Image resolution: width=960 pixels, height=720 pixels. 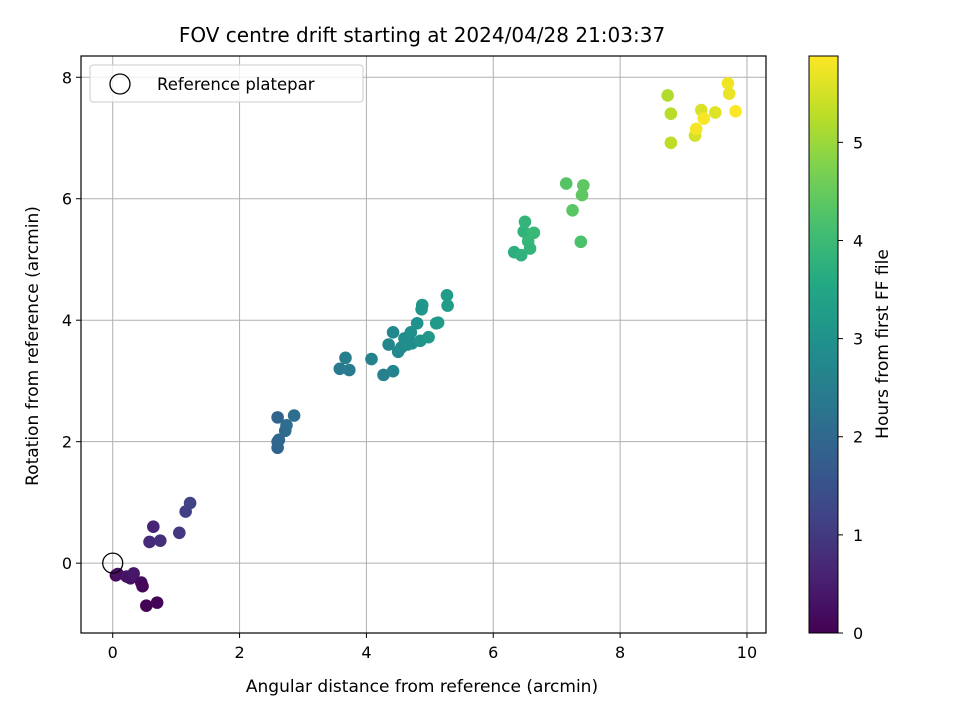 What do you see at coordinates (120, 84) in the screenshot?
I see `legend-reference-marker` at bounding box center [120, 84].